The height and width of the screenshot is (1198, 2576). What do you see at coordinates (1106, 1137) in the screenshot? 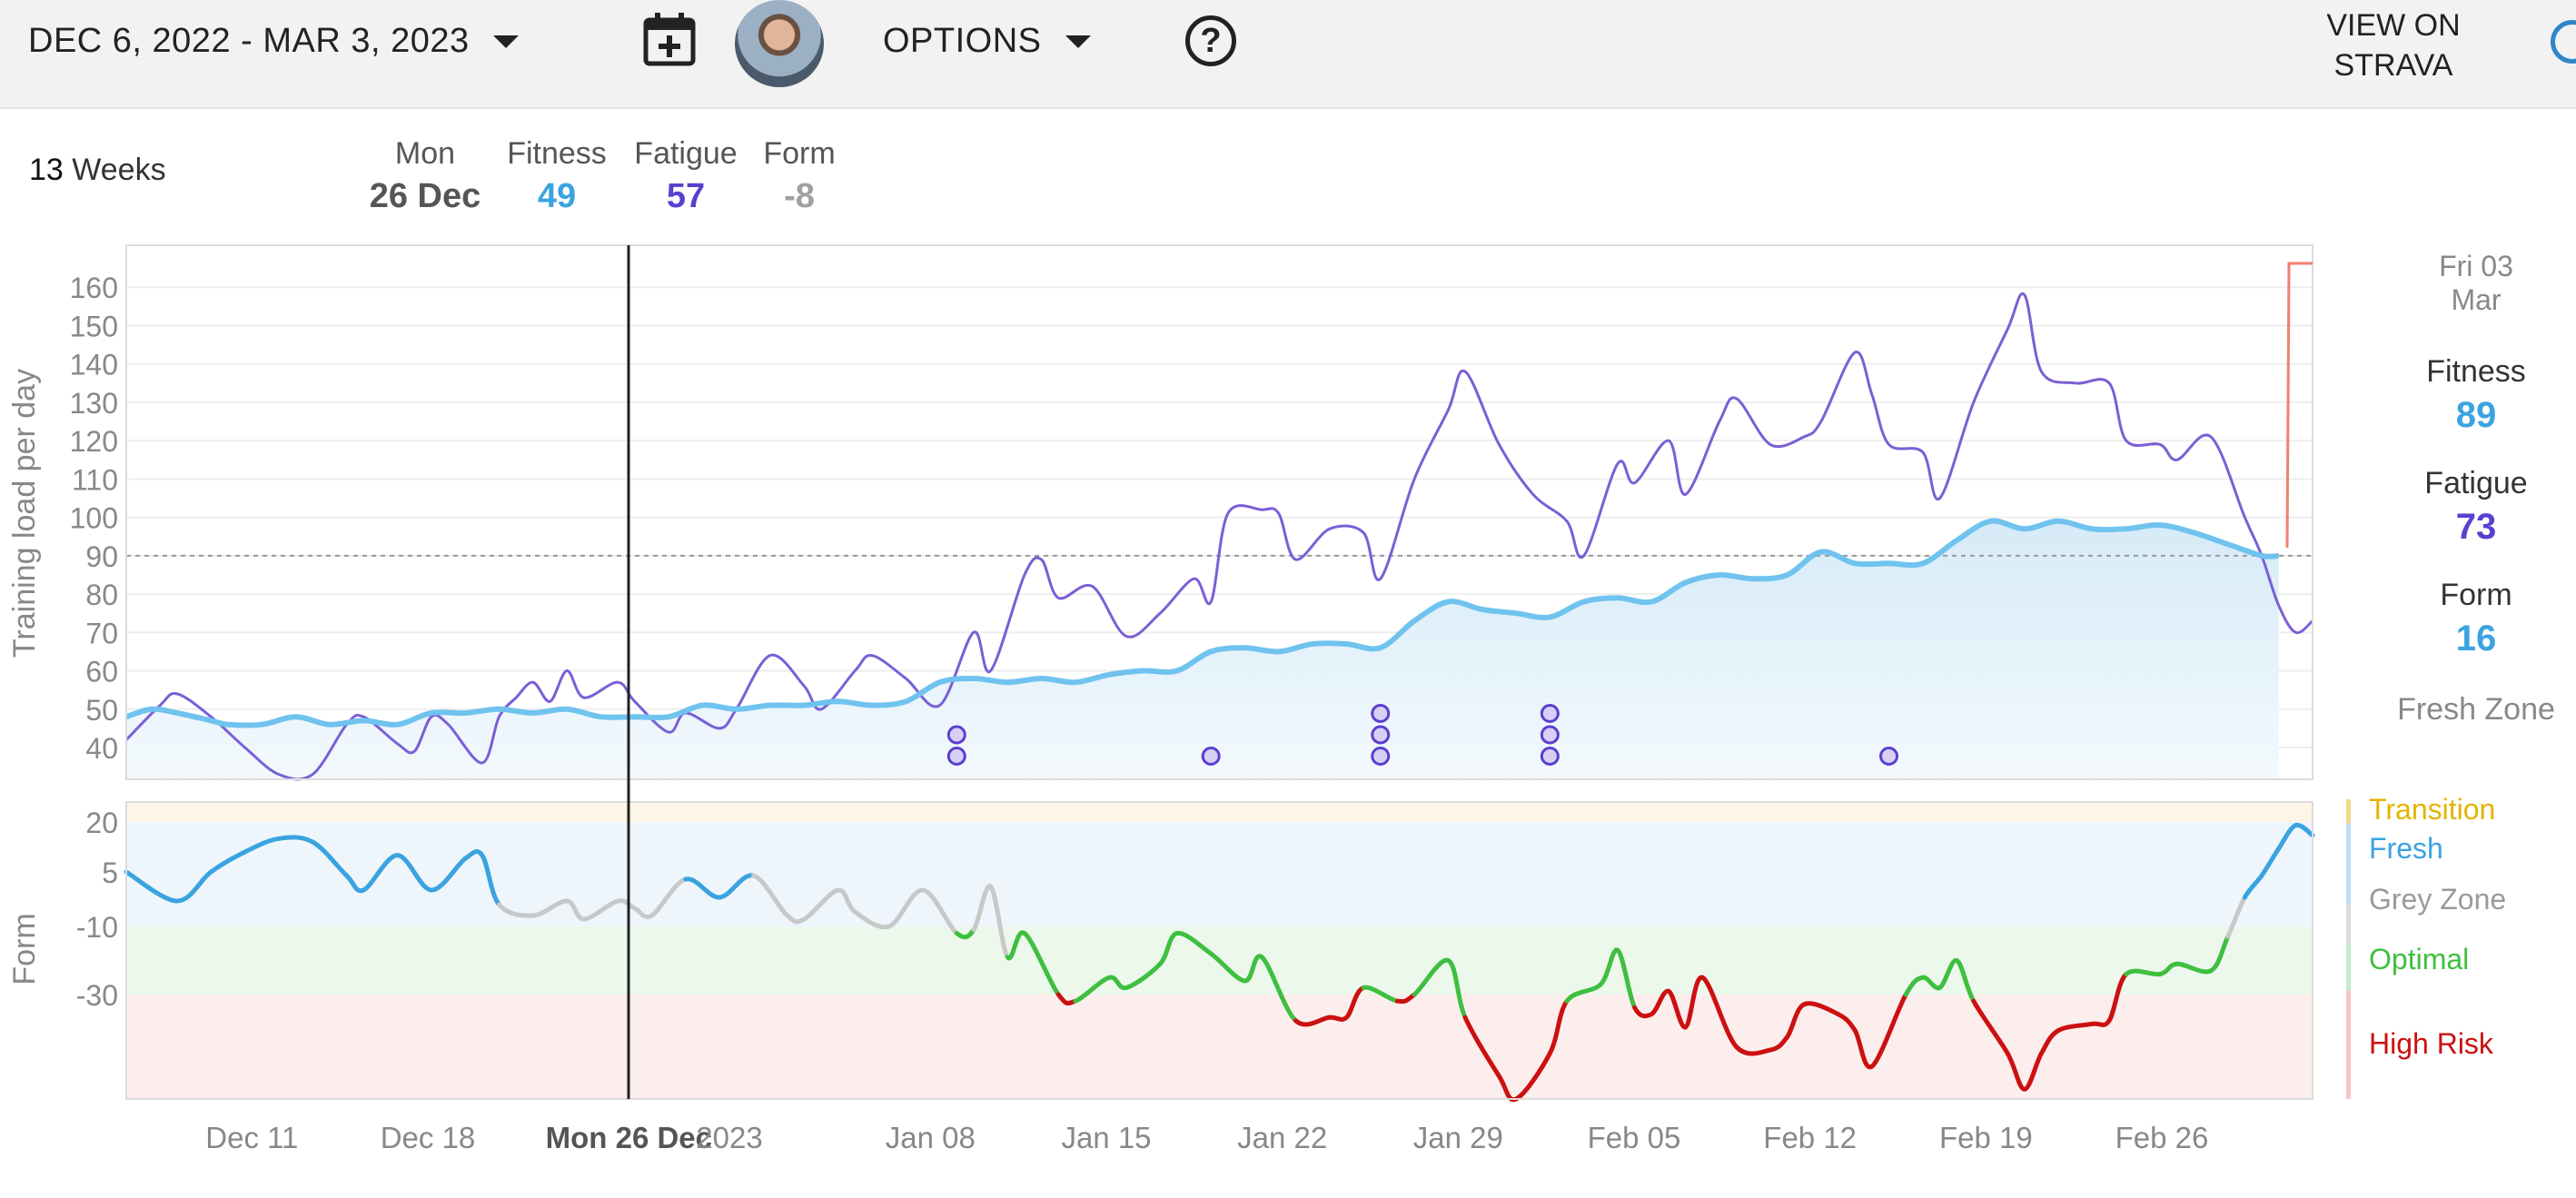
I see `x-tick-label: Jan 15` at bounding box center [1106, 1137].